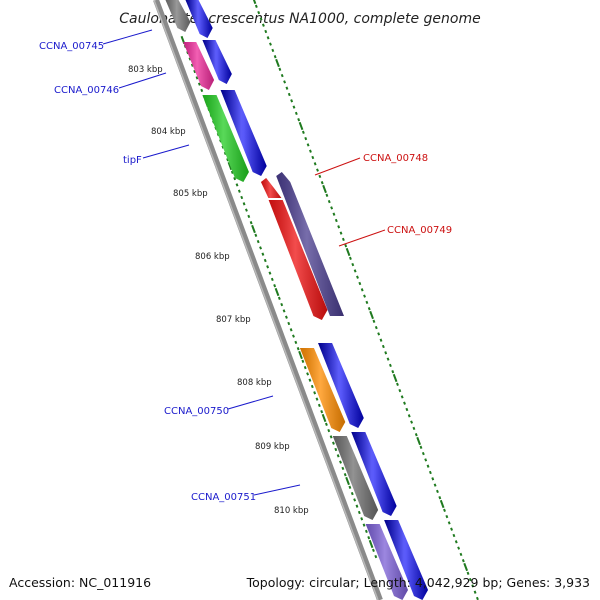 This screenshot has height=600, width=600. I want to click on gene-label-ccna-00749: CCNA_00749, so click(419, 230).